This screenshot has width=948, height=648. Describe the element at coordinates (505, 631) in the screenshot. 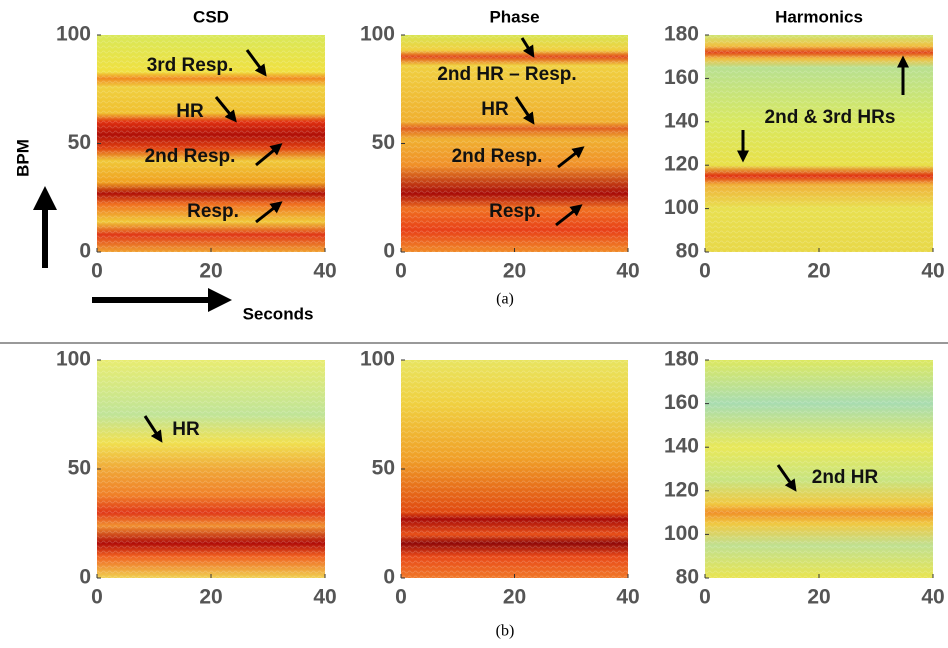

I see `caption: (b)` at that location.